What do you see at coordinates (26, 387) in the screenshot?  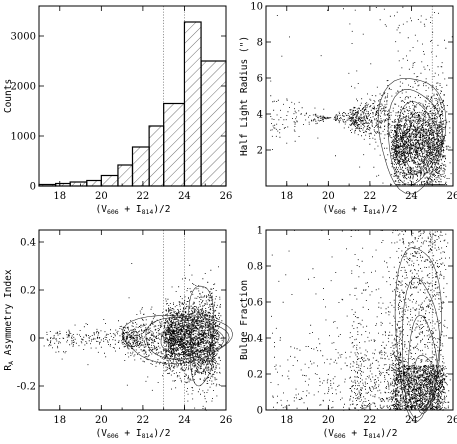 I see `y-tick-label: -0.2` at bounding box center [26, 387].